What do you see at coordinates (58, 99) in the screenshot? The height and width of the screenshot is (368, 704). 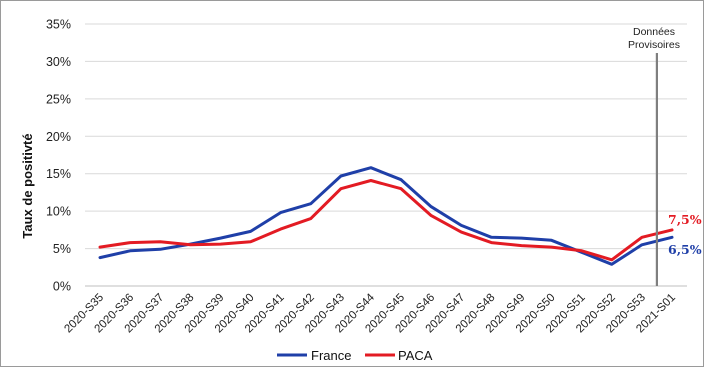 I see `y-tick-label: 25%` at bounding box center [58, 99].